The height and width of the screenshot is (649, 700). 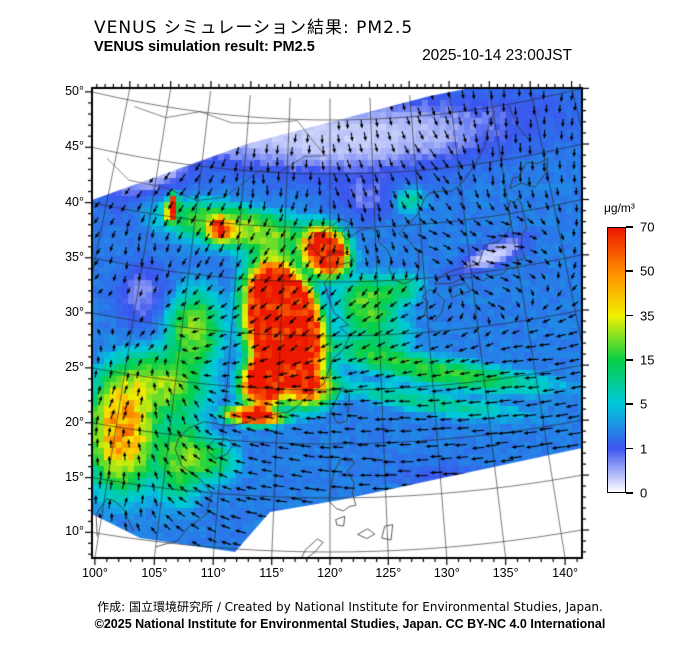 I want to click on lat-axis-label: 35°, so click(x=74, y=256).